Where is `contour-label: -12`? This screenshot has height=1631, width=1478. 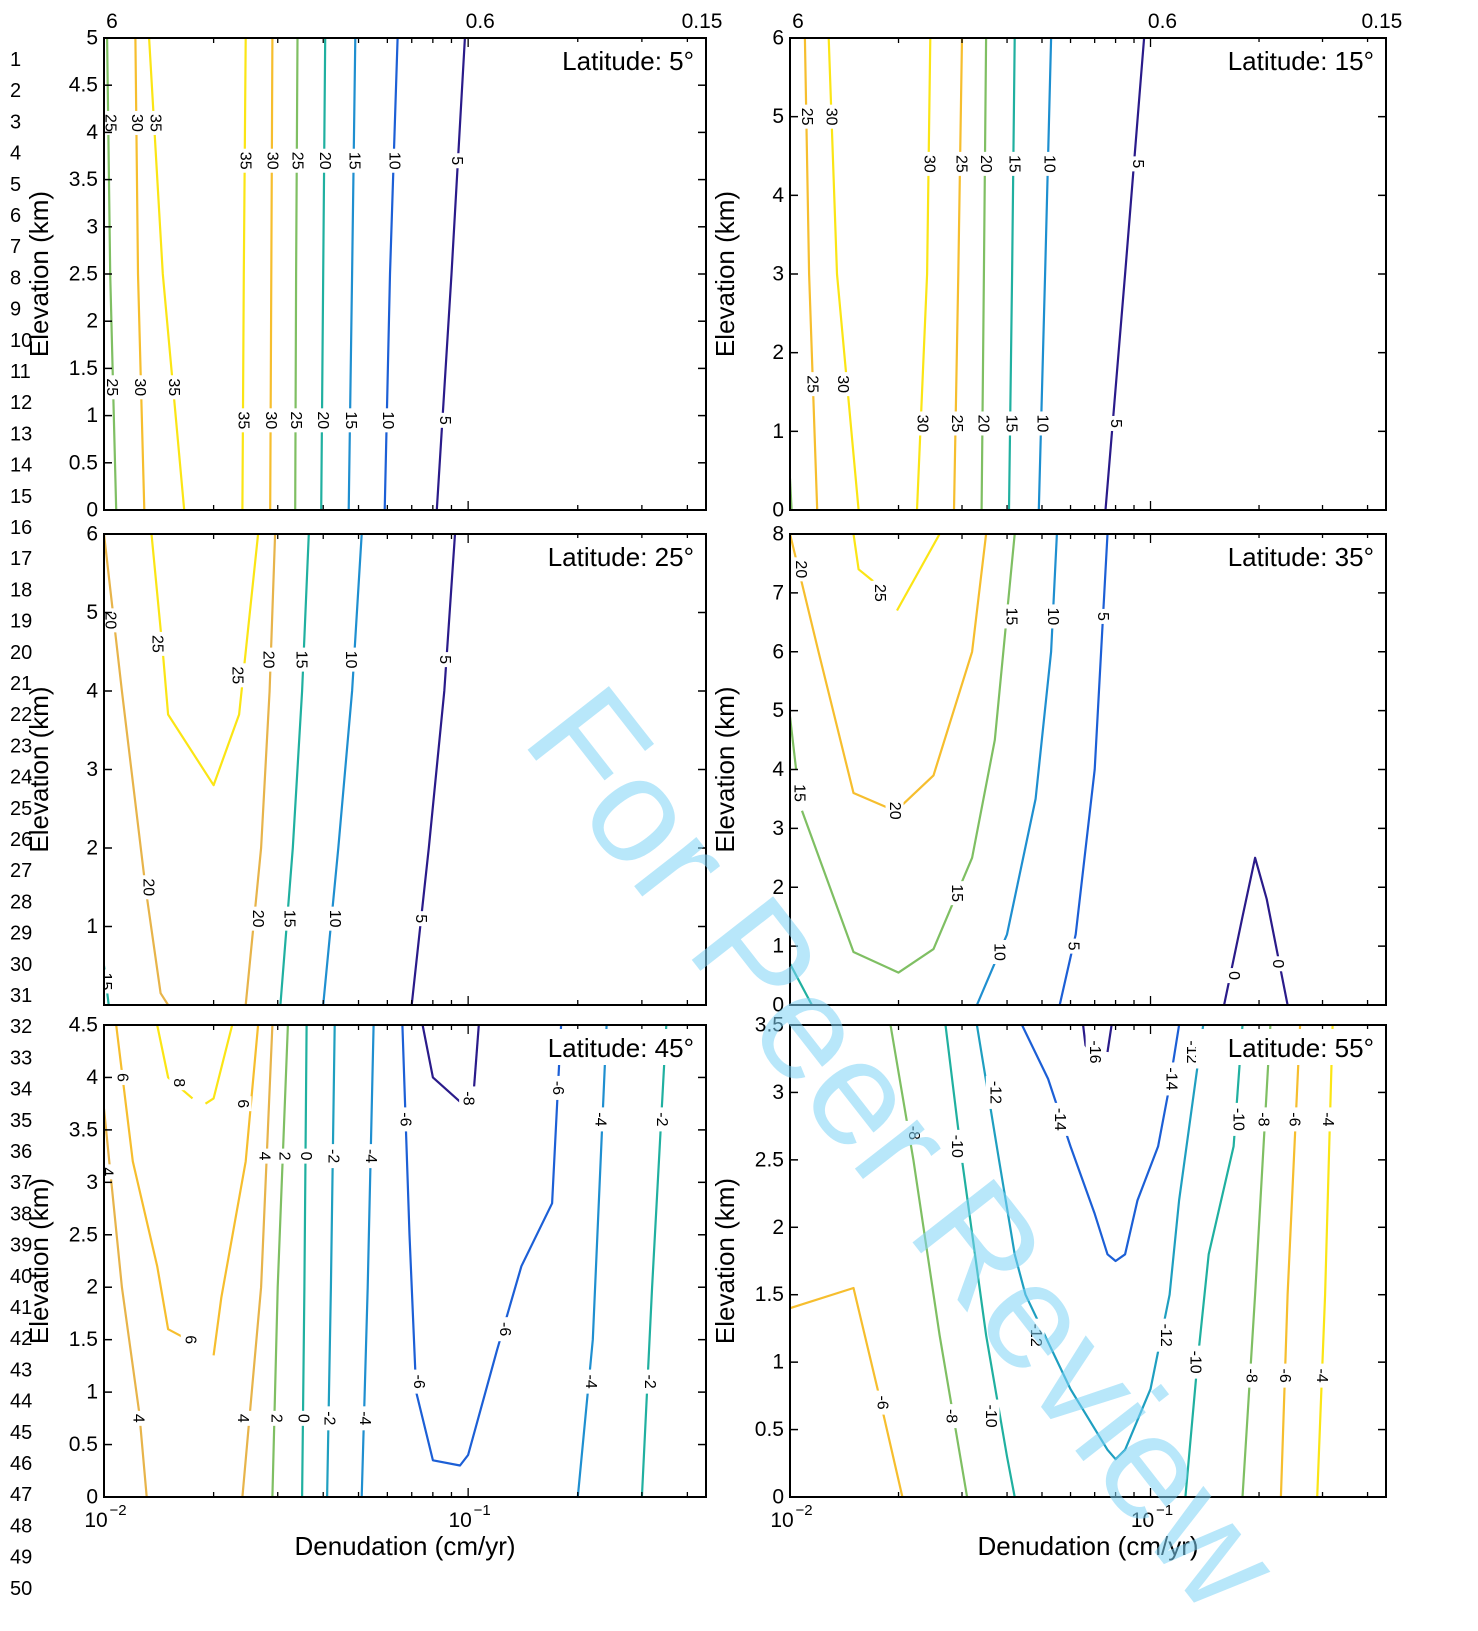
contour-label: -12 is located at coordinates (1191, 1051).